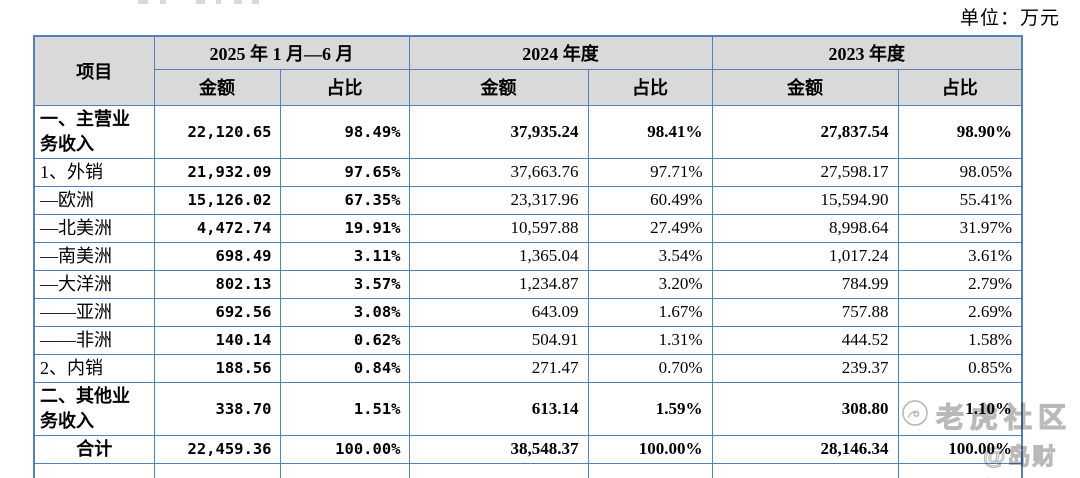 The image size is (1080, 478). What do you see at coordinates (281, 52) in the screenshot?
I see `header-period-2025: 2025 年 1 月—6 月` at bounding box center [281, 52].